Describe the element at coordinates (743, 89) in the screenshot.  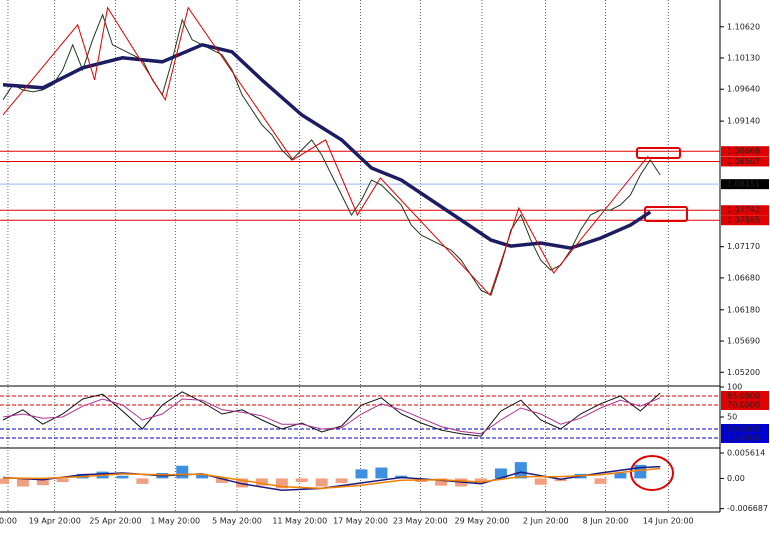
I see `y-tick-label: 1.09640` at that location.